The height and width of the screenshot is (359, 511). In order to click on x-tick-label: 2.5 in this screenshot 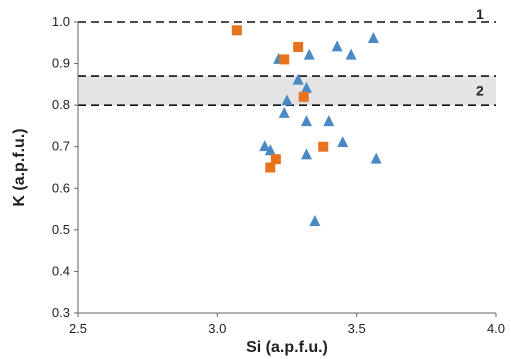, I will do `click(78, 328)`.